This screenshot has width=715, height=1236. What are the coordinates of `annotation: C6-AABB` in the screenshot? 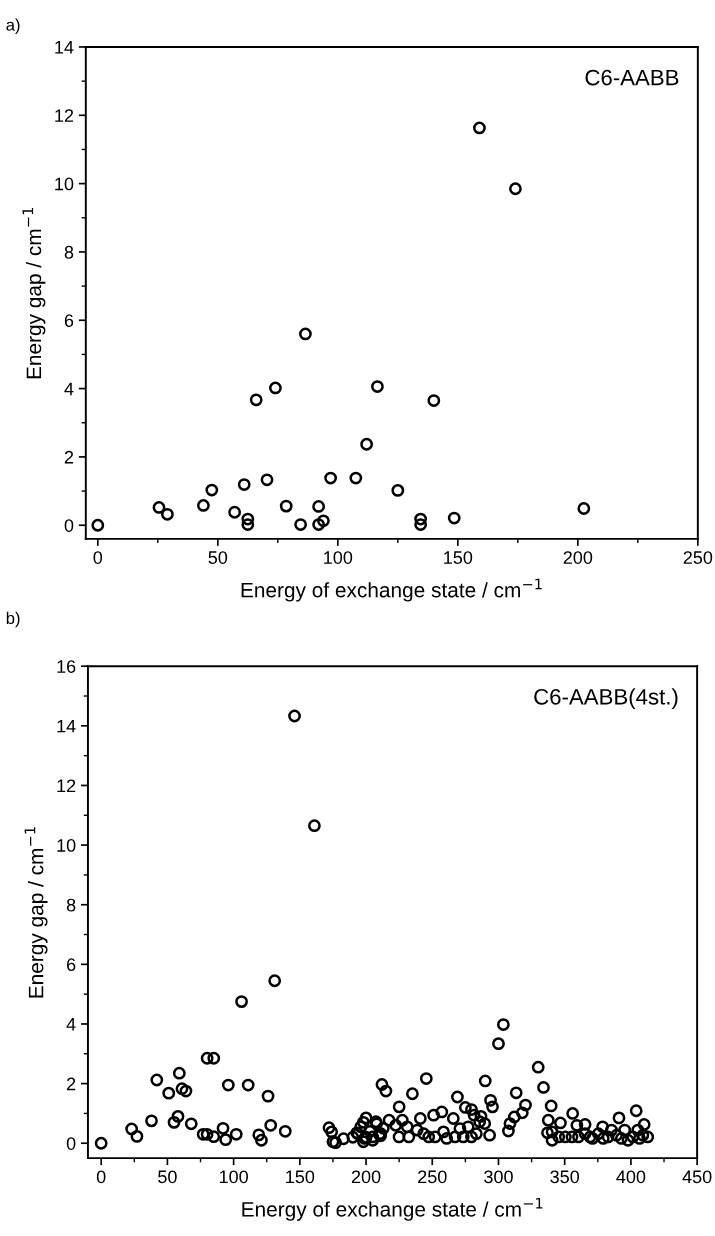 It's located at (632, 77).